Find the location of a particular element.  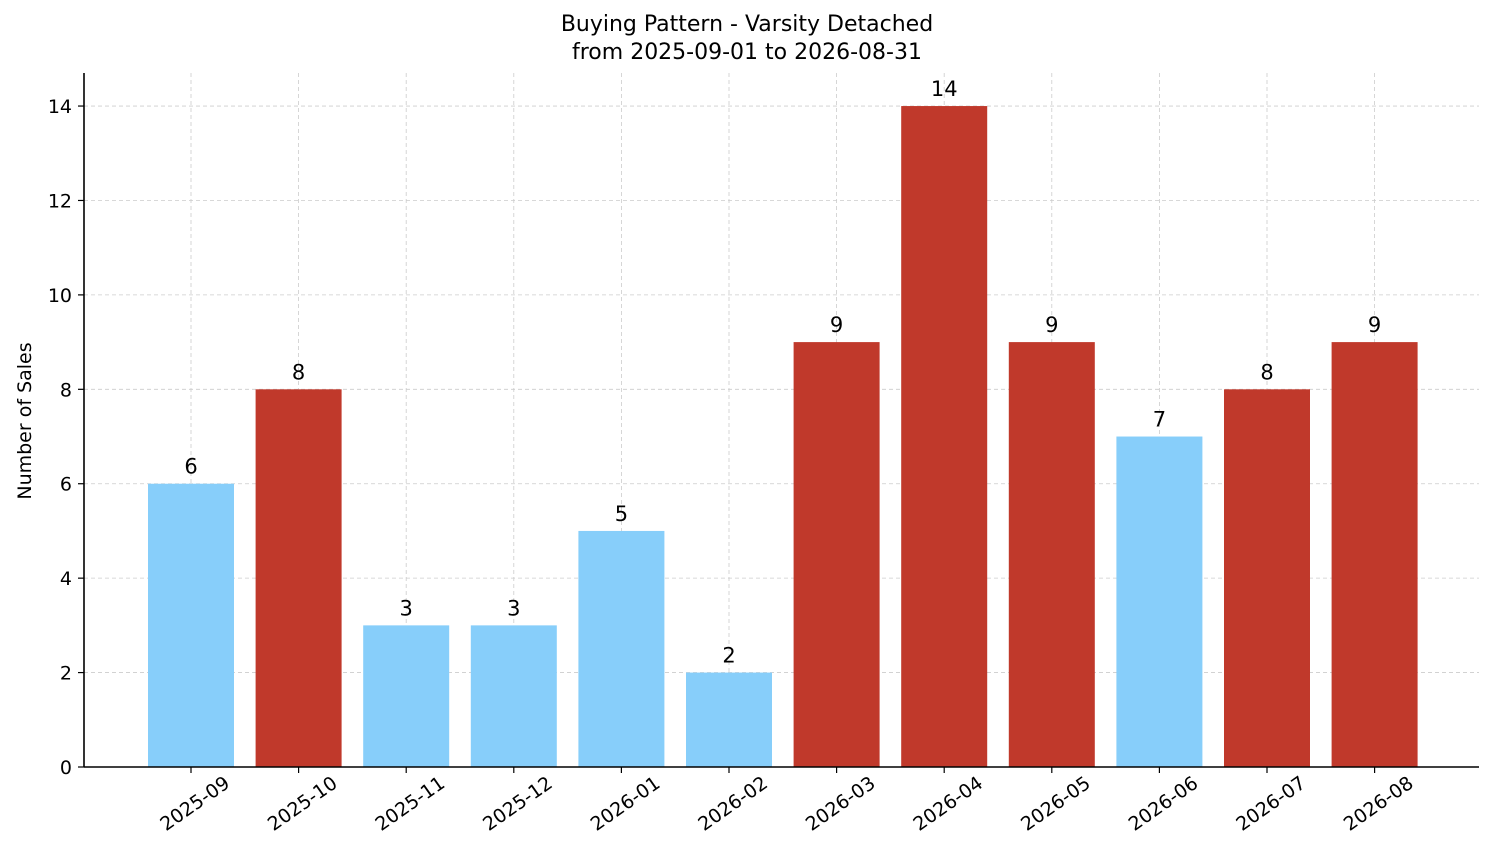

x-tick-label: 2026-05 is located at coordinates (1056, 804).